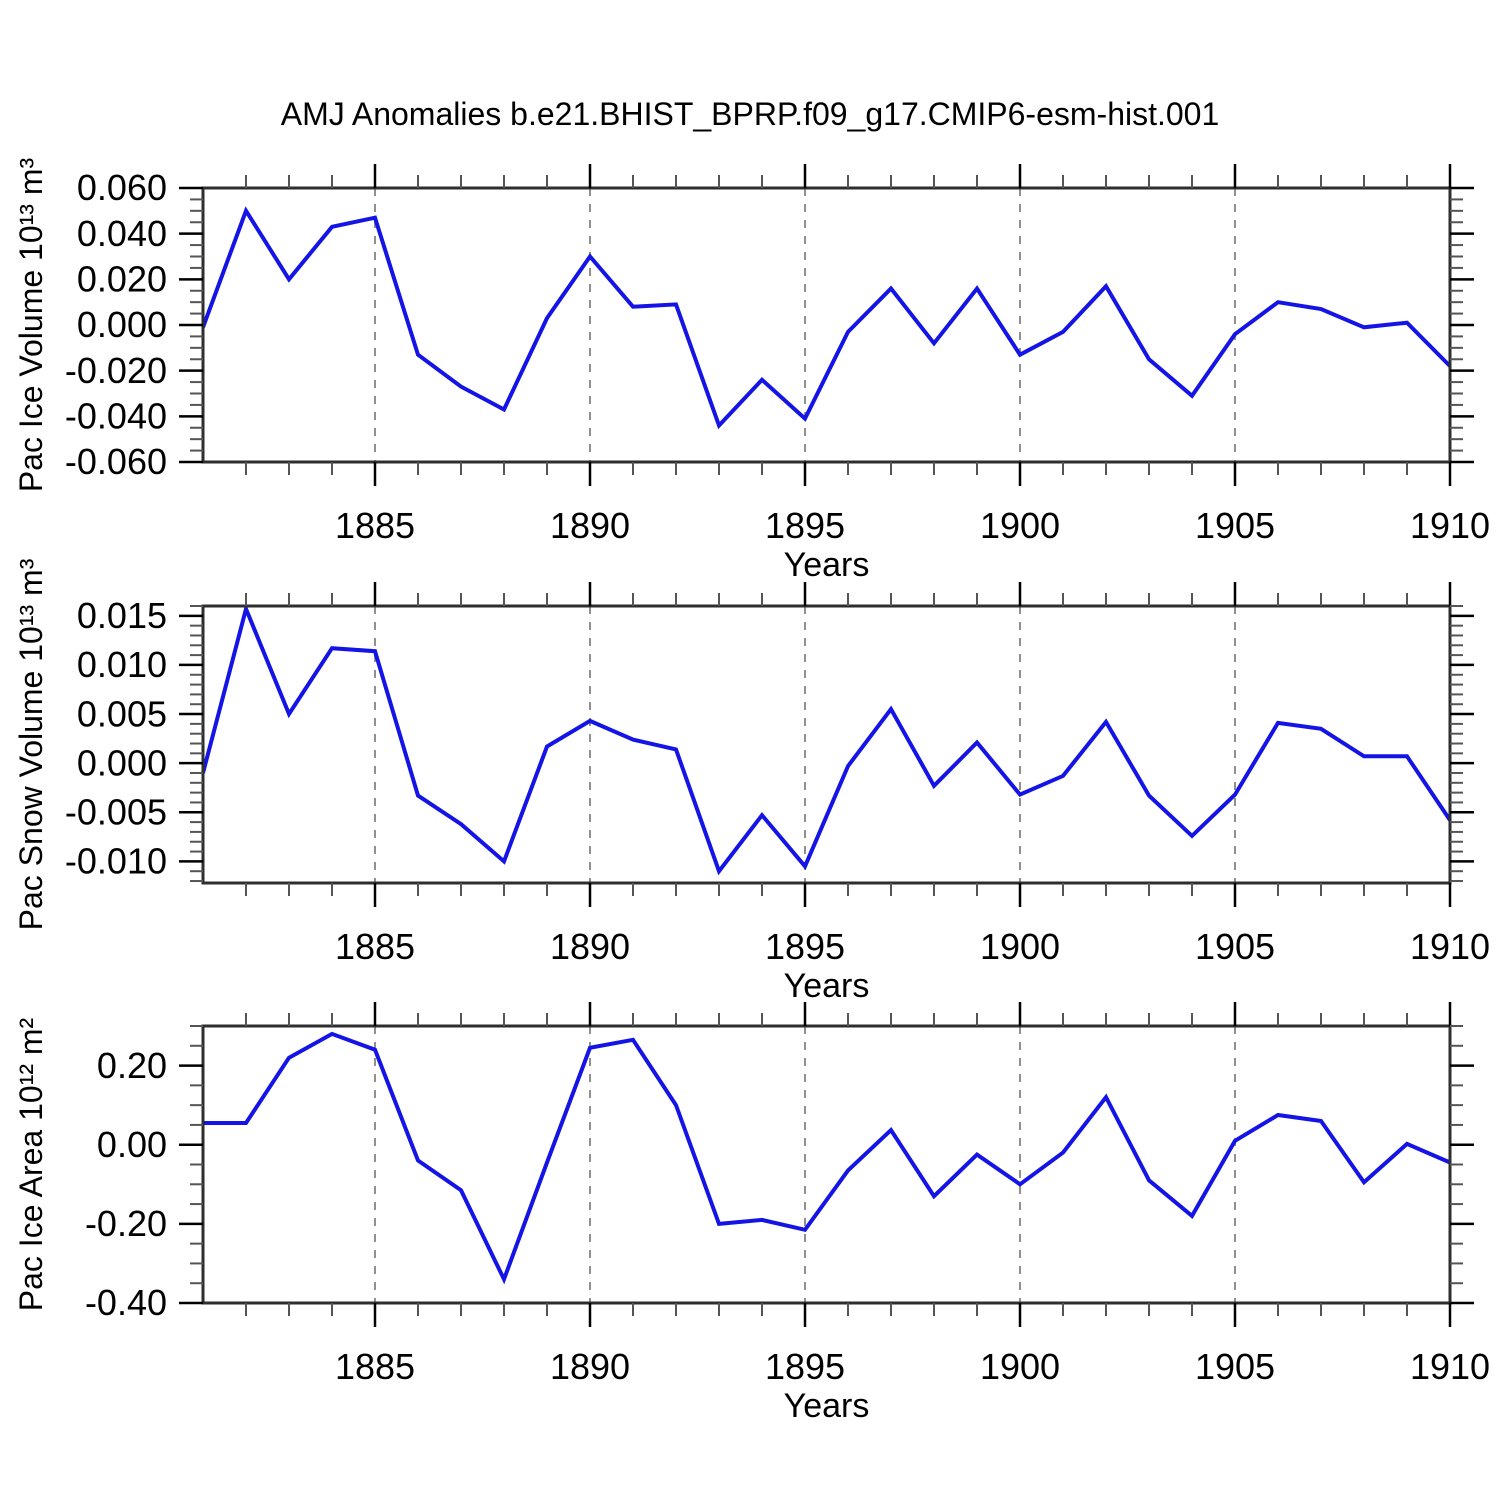 This screenshot has height=1500, width=1500. Describe the element at coordinates (132, 1065) in the screenshot. I see `y-tick-label: 0.20` at that location.